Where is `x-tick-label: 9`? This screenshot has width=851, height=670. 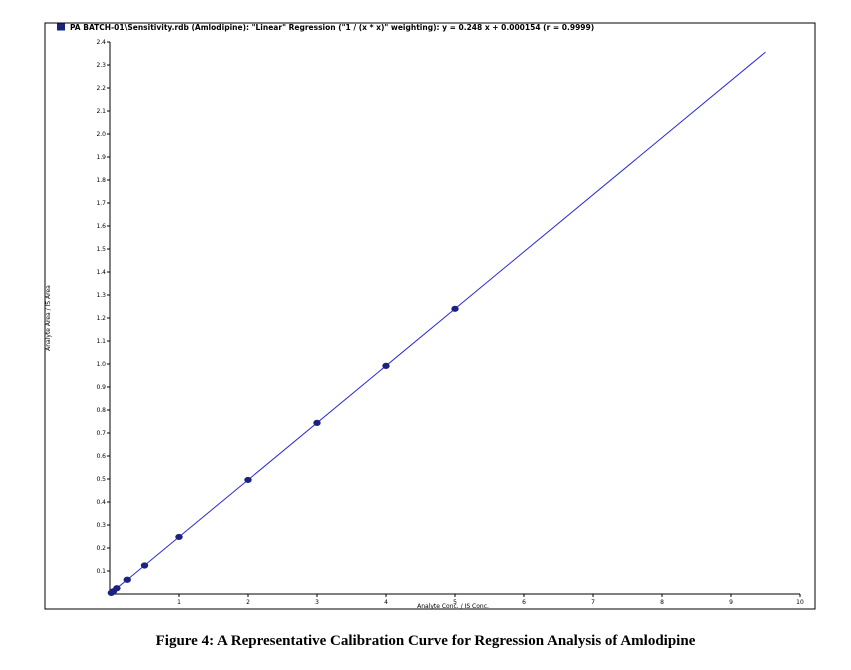
x-tick-label: 9 is located at coordinates (731, 602).